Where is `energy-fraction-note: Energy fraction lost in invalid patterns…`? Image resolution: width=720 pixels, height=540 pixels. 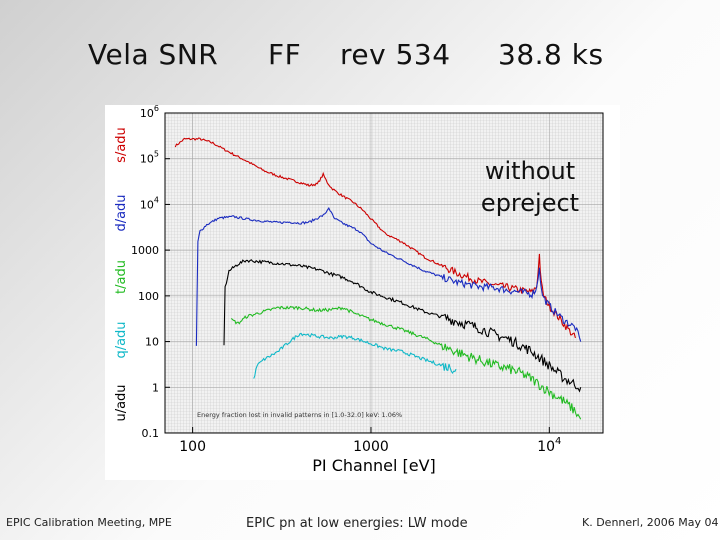 energy-fraction-note: Energy fraction lost in invalid patterns… is located at coordinates (299, 415).